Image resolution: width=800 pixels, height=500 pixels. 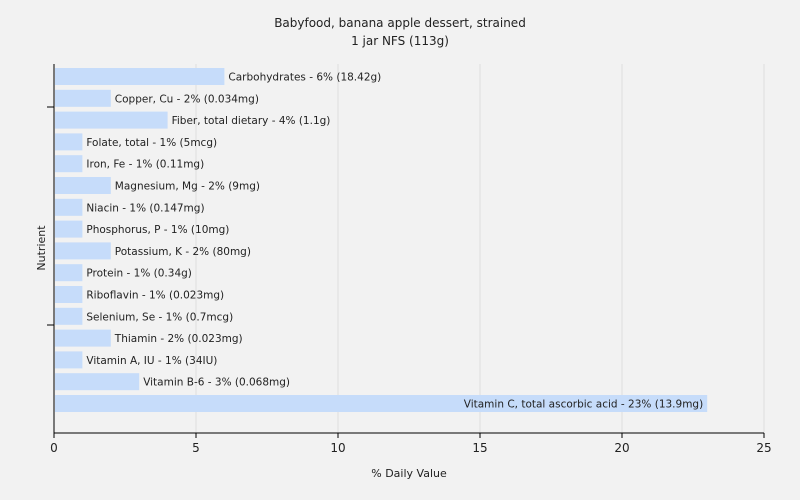 I want to click on x-tick-label: 15, so click(x=479, y=448).